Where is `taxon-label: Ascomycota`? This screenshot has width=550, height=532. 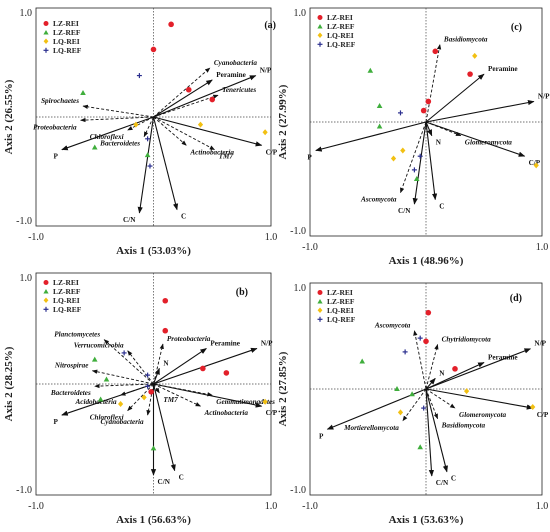
taxon-label: Ascomycota is located at coordinates (392, 326).